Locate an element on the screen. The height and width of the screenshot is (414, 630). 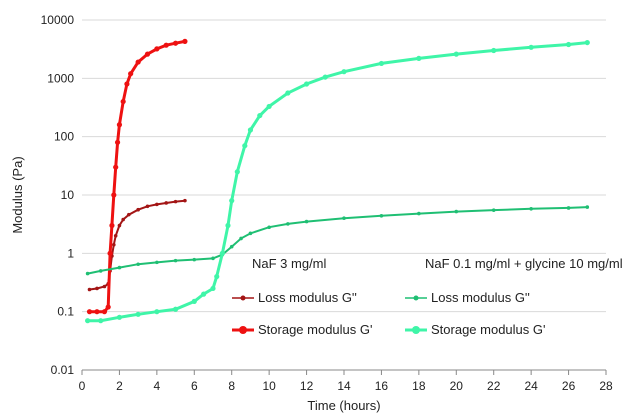
legend-label: Loss modulus G'' is located at coordinates (480, 297).